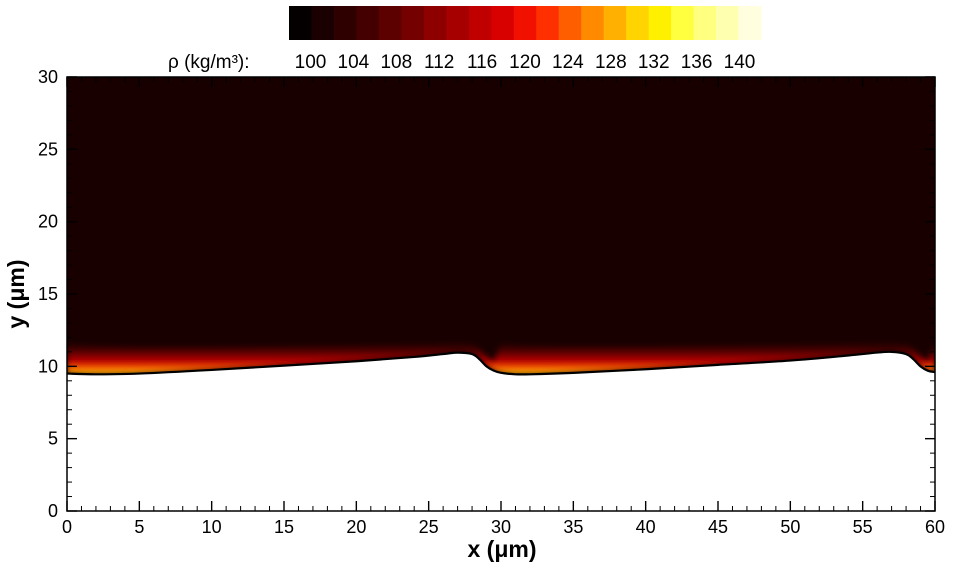 This screenshot has height=569, width=965. What do you see at coordinates (53, 511) in the screenshot?
I see `y-tick-label: 0` at bounding box center [53, 511].